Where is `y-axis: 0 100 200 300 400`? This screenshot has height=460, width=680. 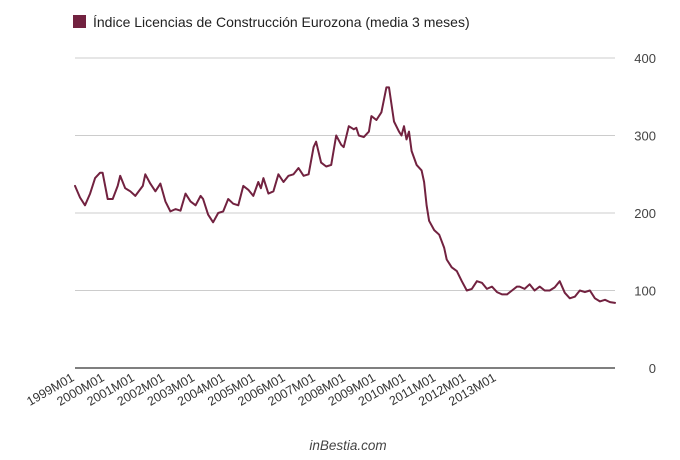 y-axis: 0 100 200 300 400 is located at coordinates (645, 213).